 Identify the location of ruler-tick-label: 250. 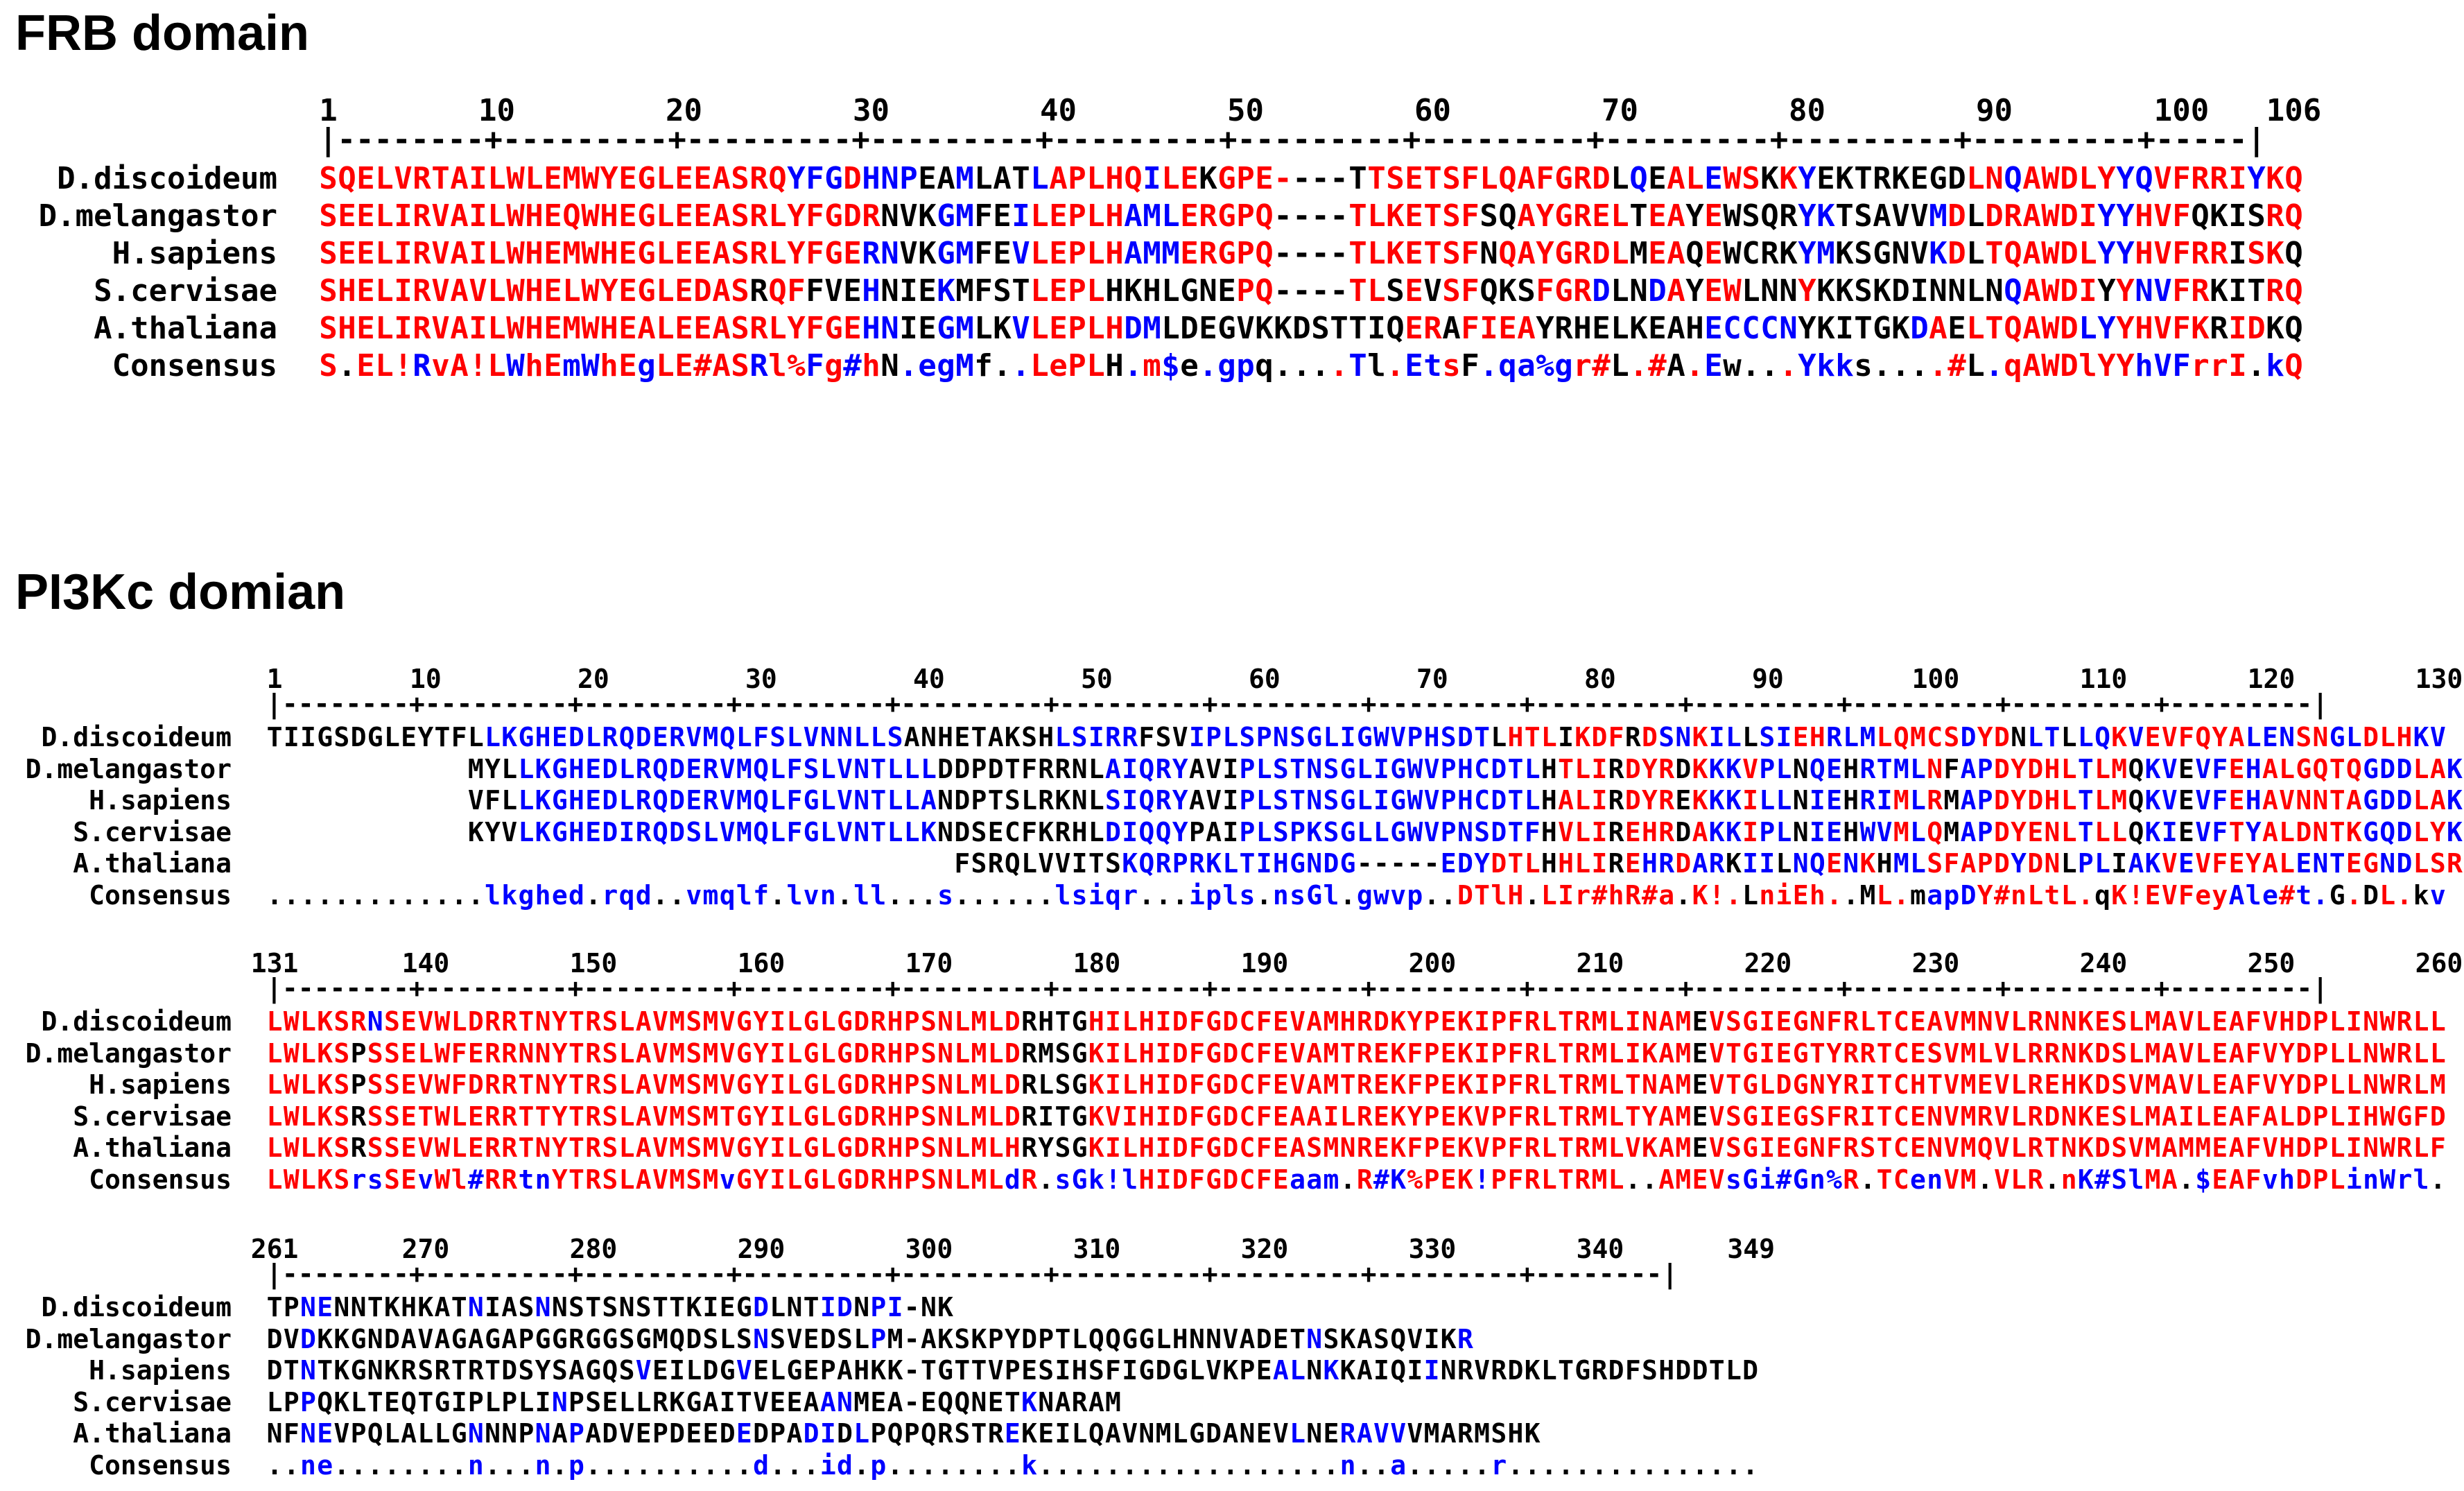
(2271, 964).